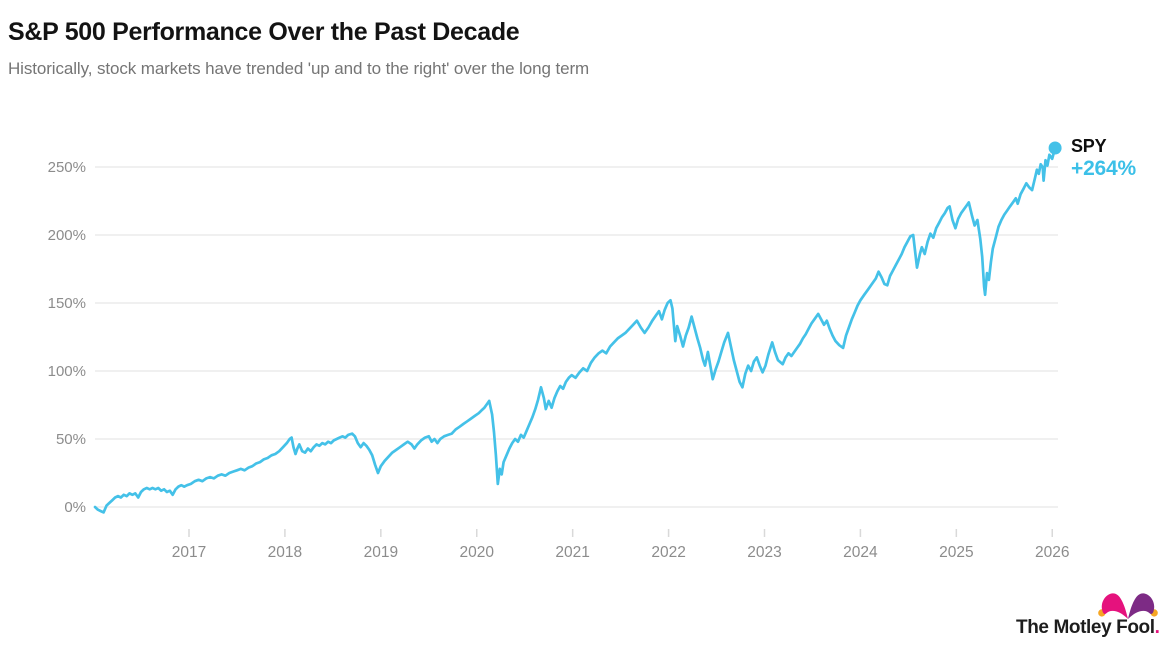  I want to click on logo-period: ., so click(1157, 627).